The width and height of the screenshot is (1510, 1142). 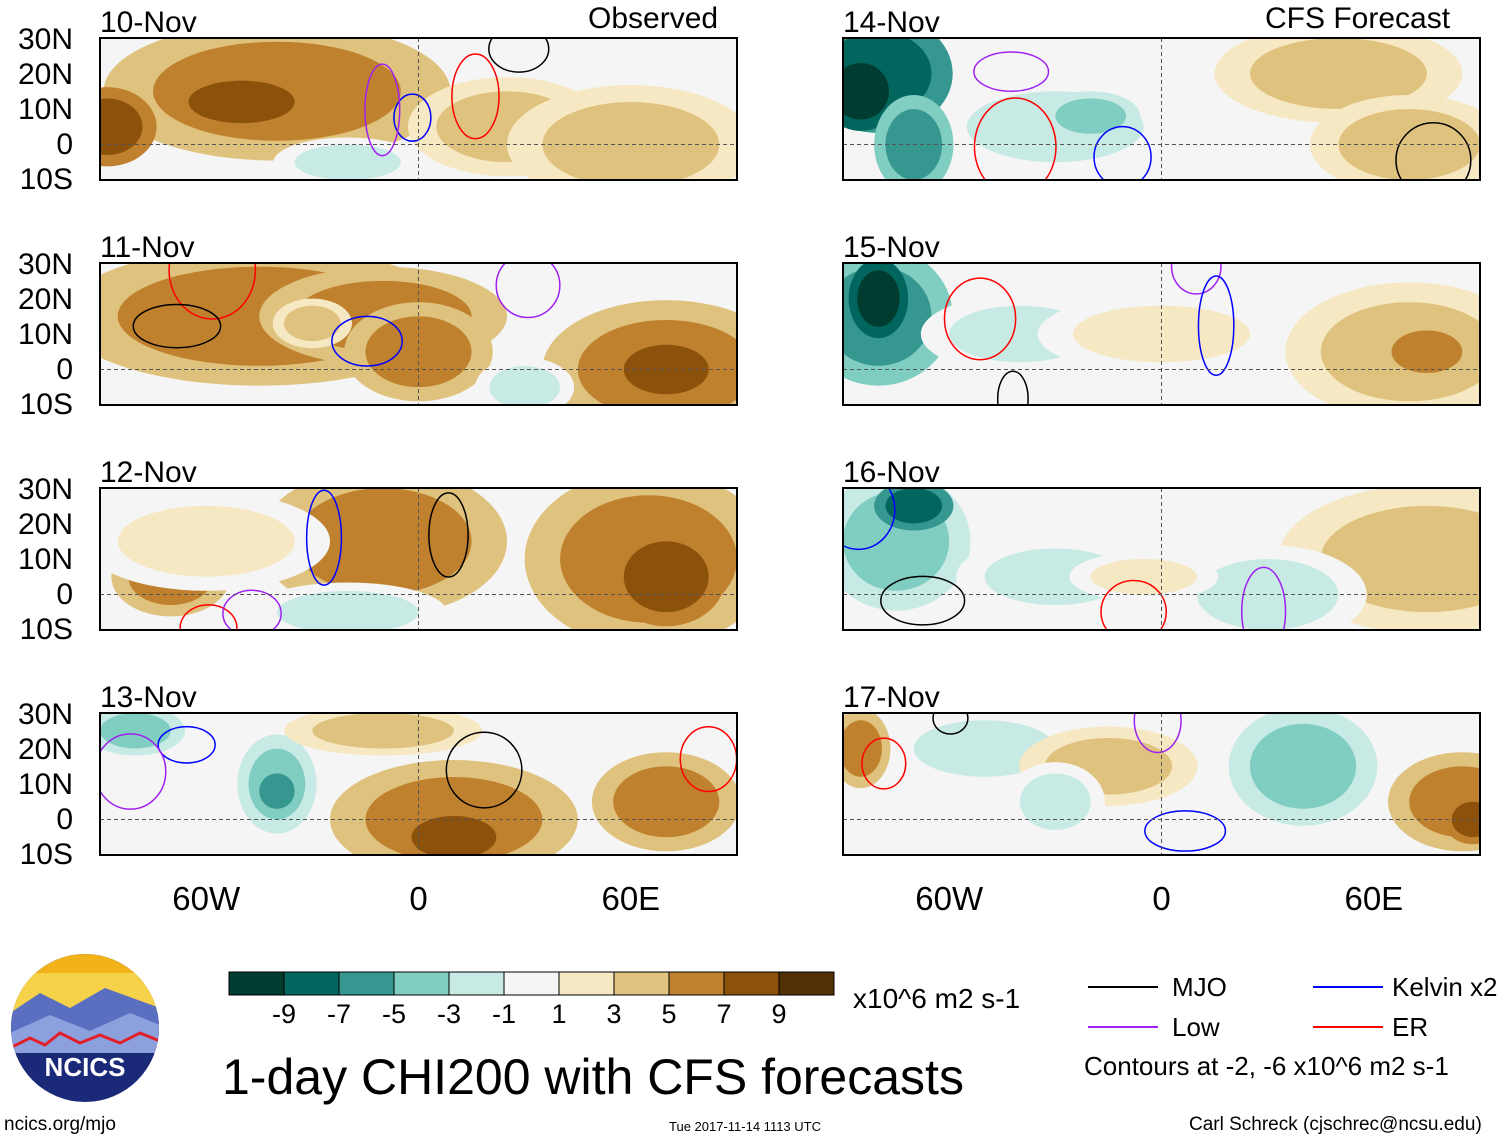 What do you see at coordinates (148, 697) in the screenshot?
I see `panel-date: 13-Nov` at bounding box center [148, 697].